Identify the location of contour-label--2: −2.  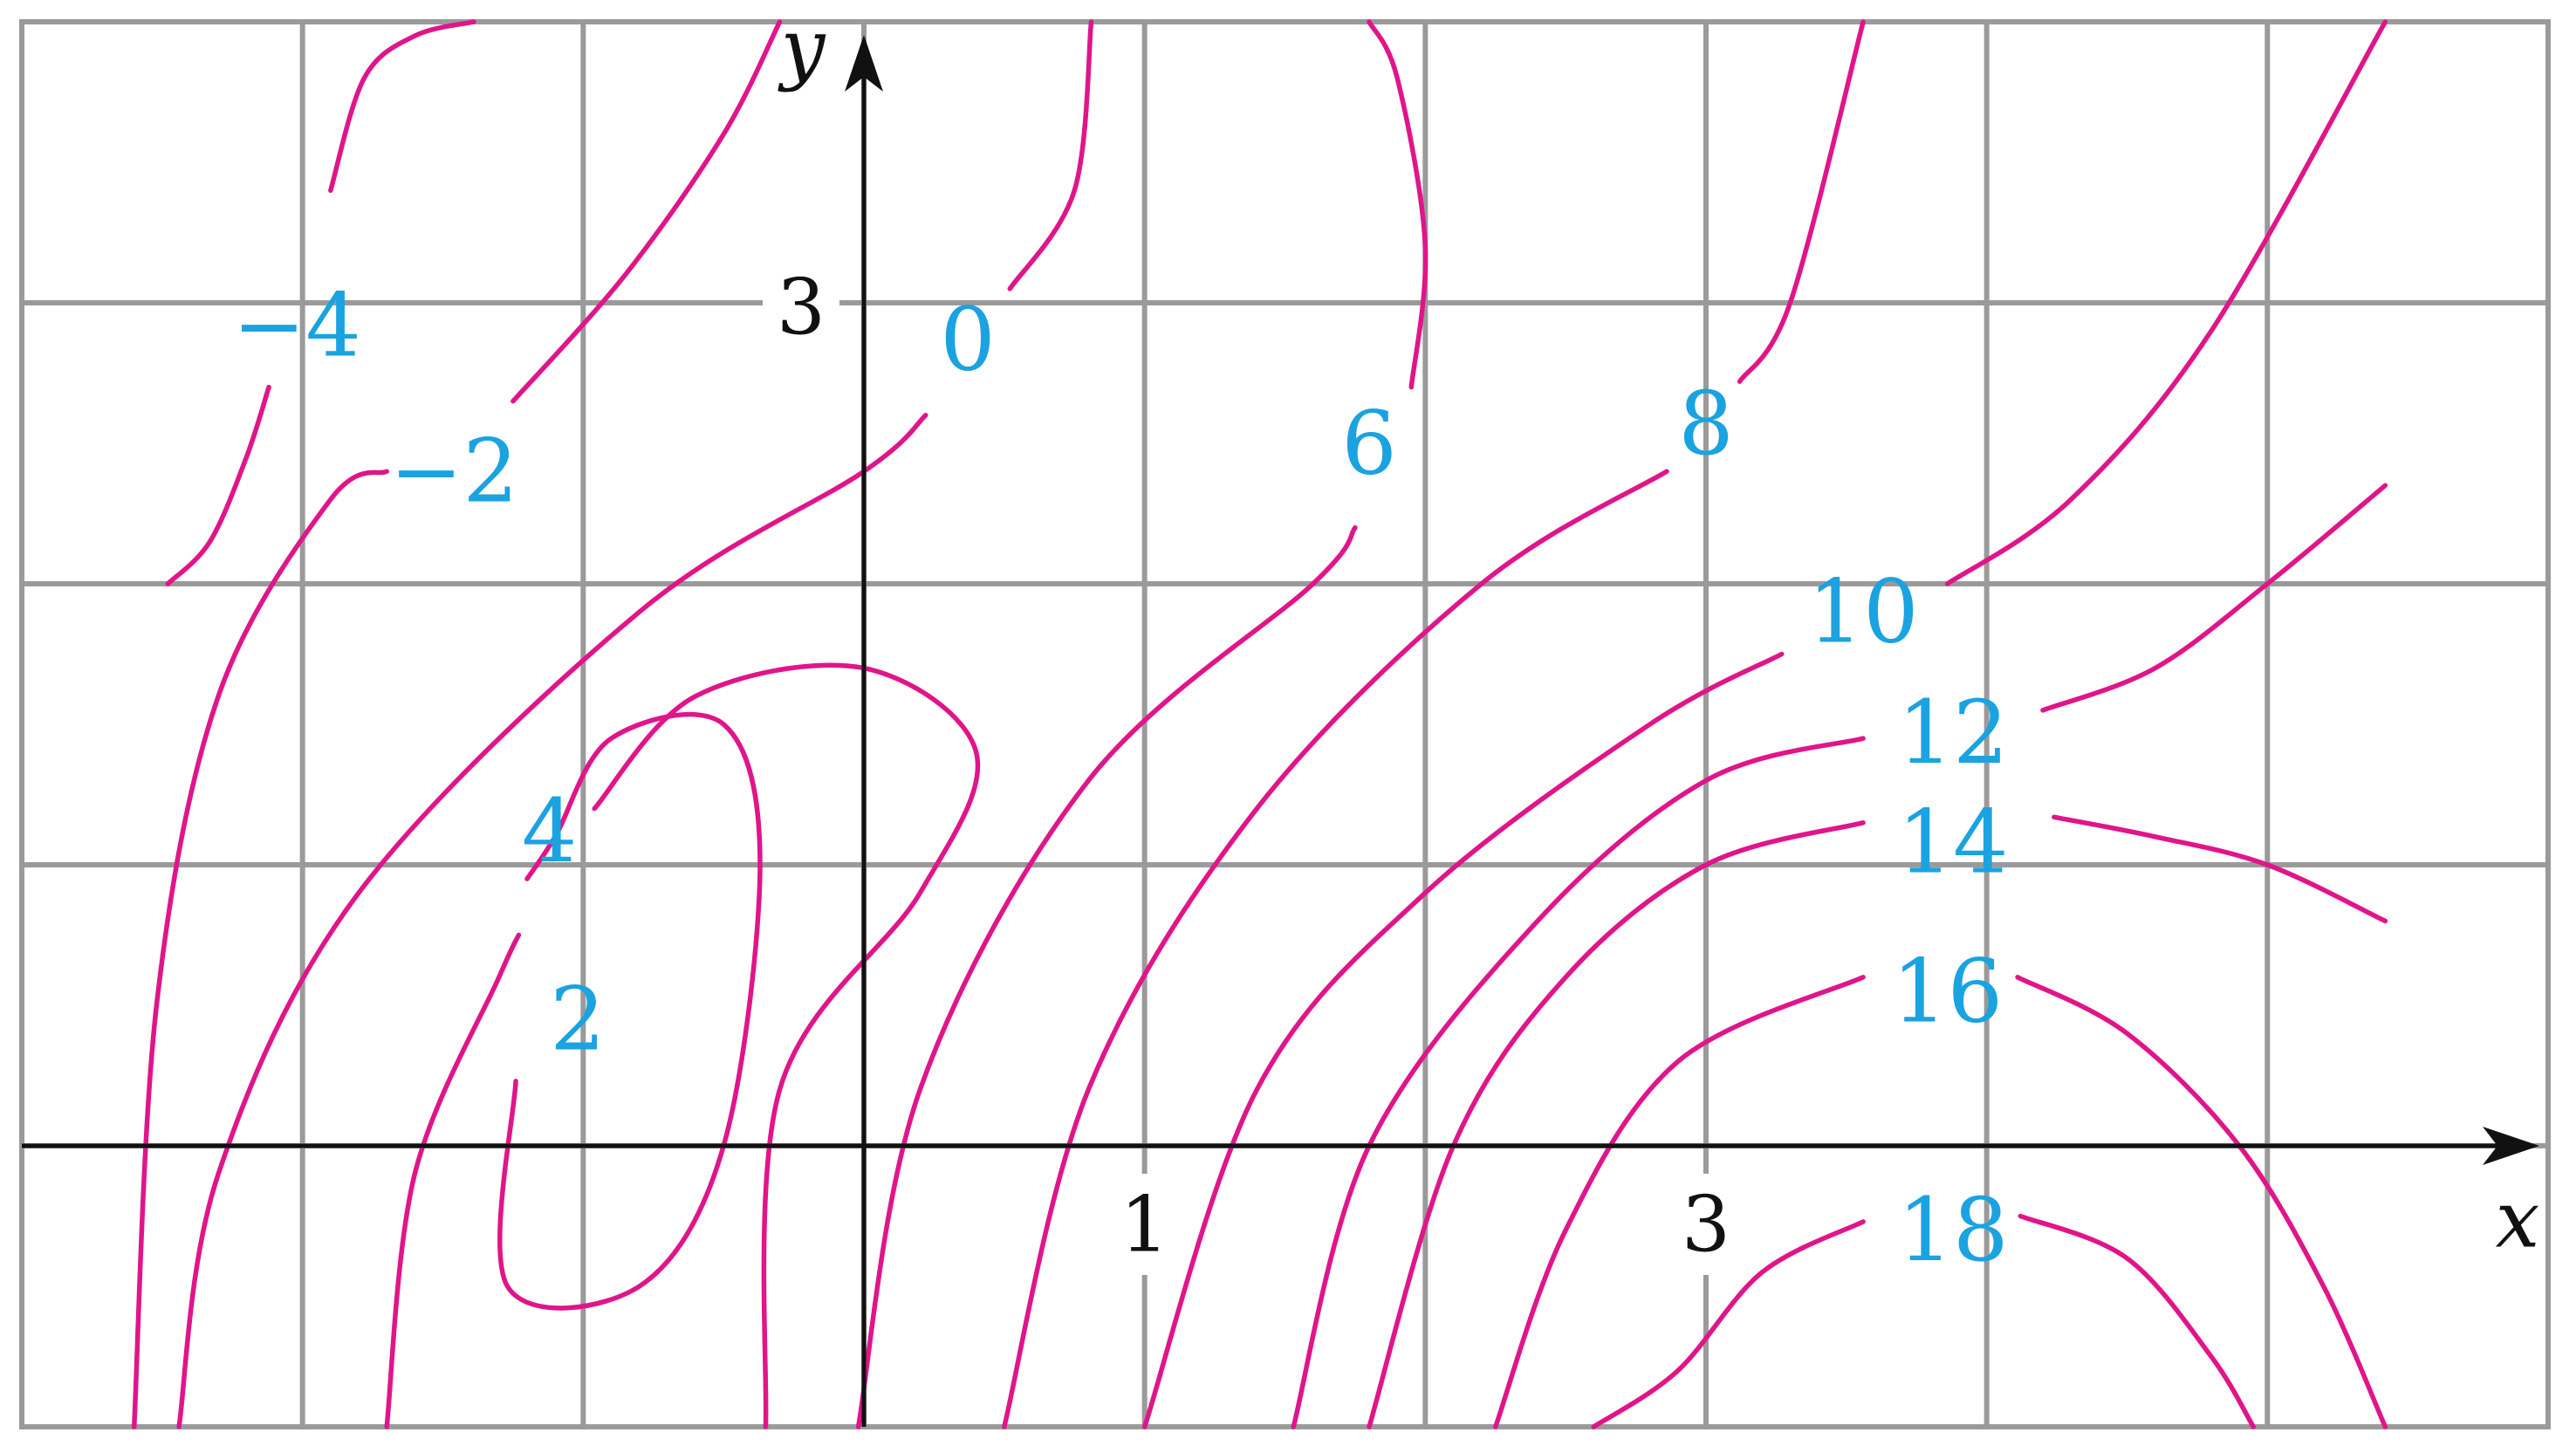
(454, 472).